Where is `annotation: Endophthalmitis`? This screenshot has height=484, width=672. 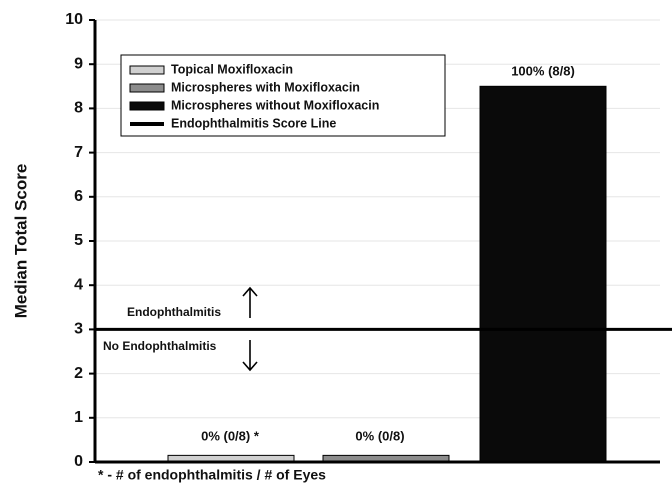
annotation: Endophthalmitis is located at coordinates (174, 312).